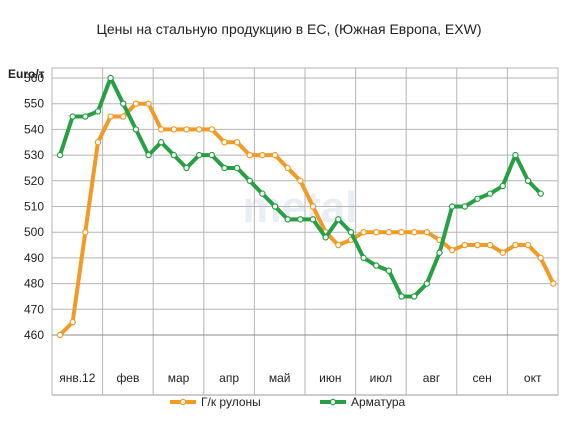 The width and height of the screenshot is (579, 438). I want to click on y-tick-label: 500, so click(34, 232).